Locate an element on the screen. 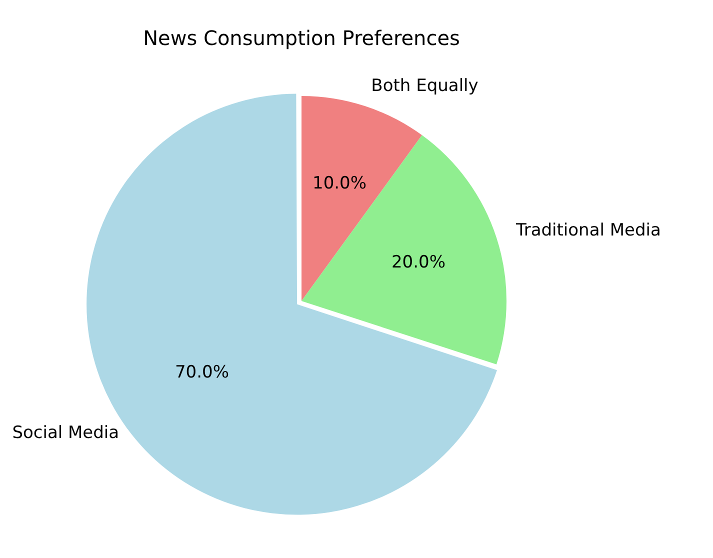 This screenshot has width=713, height=558. slice-label: Traditional Media is located at coordinates (587, 230).